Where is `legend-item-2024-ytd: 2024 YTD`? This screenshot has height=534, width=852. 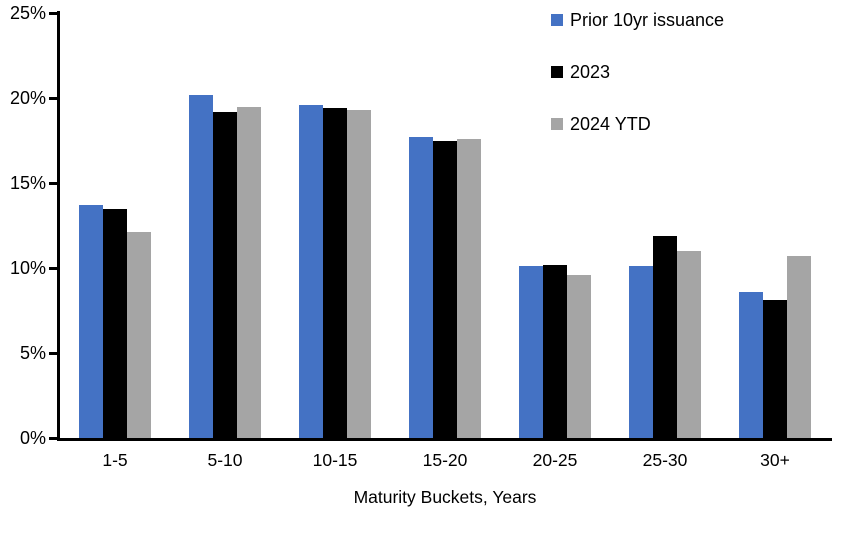
legend-item-2024-ytd: 2024 YTD is located at coordinates (637, 124).